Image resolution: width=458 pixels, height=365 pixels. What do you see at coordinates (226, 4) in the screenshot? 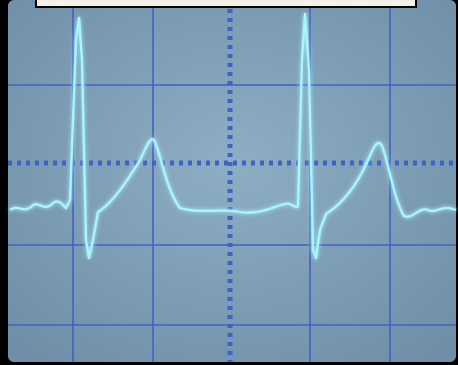
I see `label-box` at bounding box center [226, 4].